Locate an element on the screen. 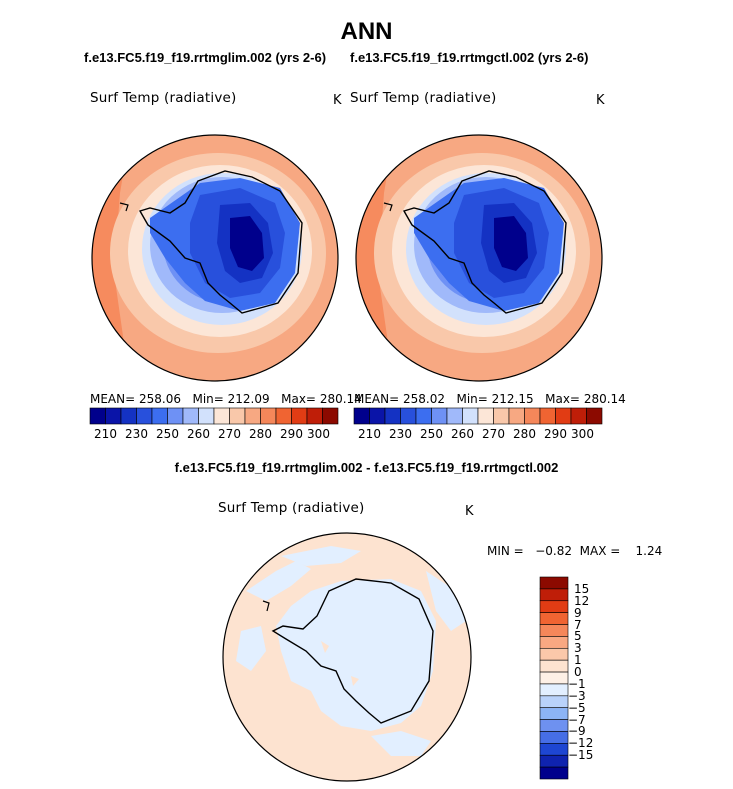 This screenshot has width=733, height=789. panel2-case-title: f.e13.FC5.f19_f19.rrtmgctl.002 (yrs 2-6) is located at coordinates (469, 57).